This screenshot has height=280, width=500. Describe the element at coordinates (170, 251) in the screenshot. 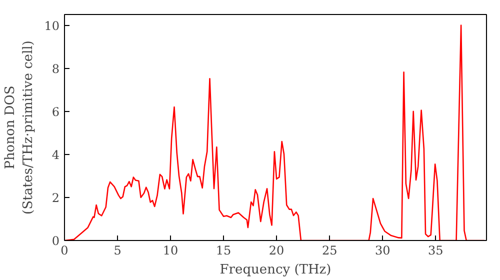

I see `x-tick-label: 10` at that location.